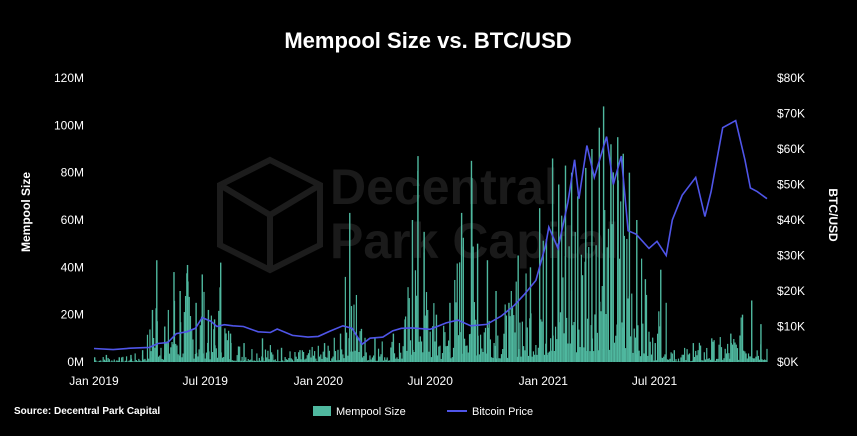 This screenshot has height=436, width=857. What do you see at coordinates (72, 267) in the screenshot?
I see `y-left-tick-label: 40M` at bounding box center [72, 267].